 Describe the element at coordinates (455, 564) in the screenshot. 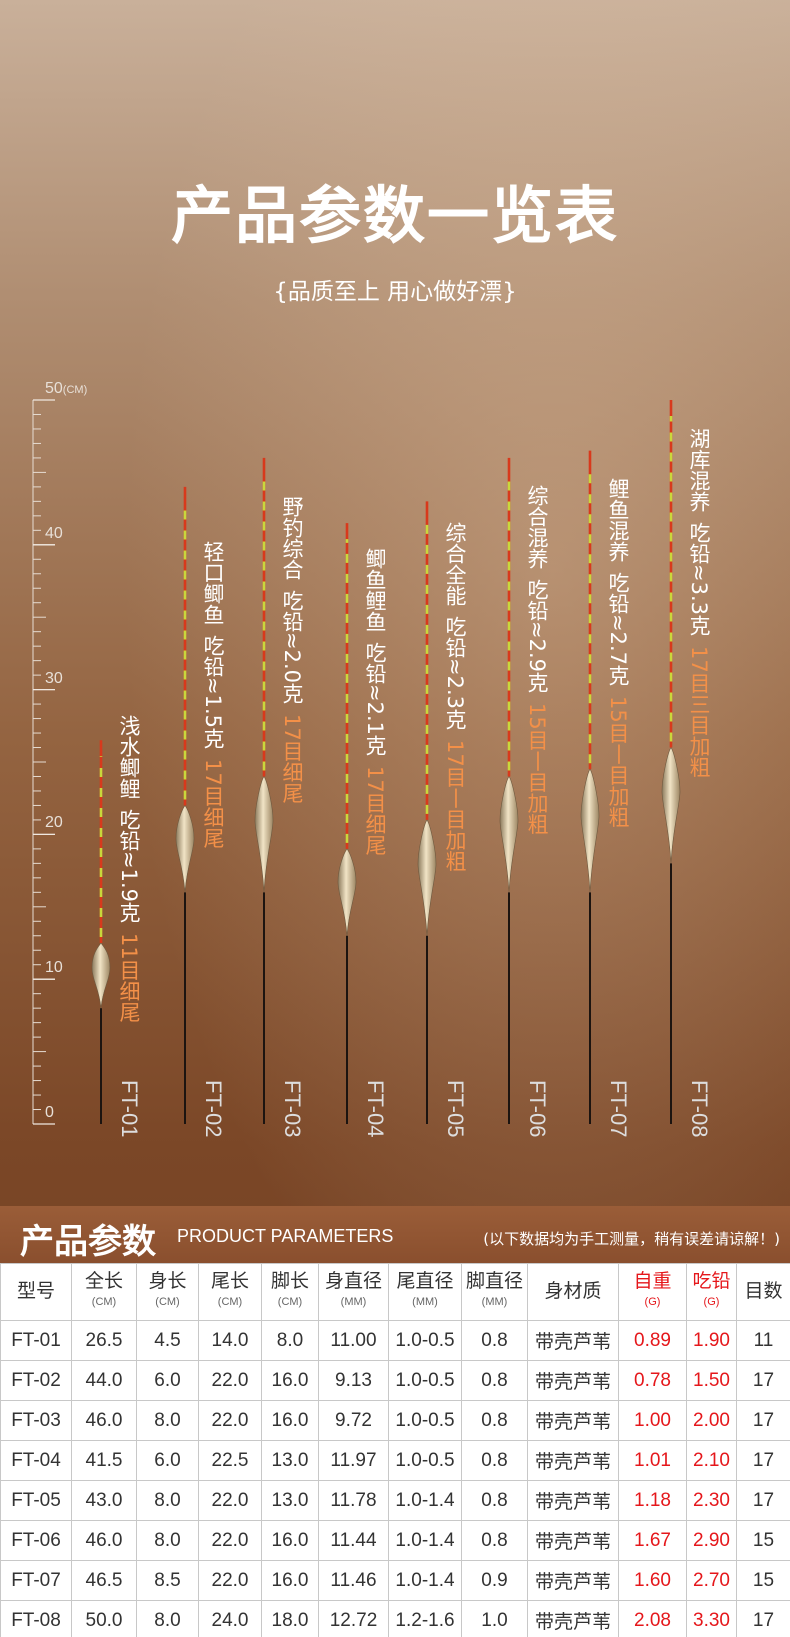

I see `float-name: 综合全能` at that location.